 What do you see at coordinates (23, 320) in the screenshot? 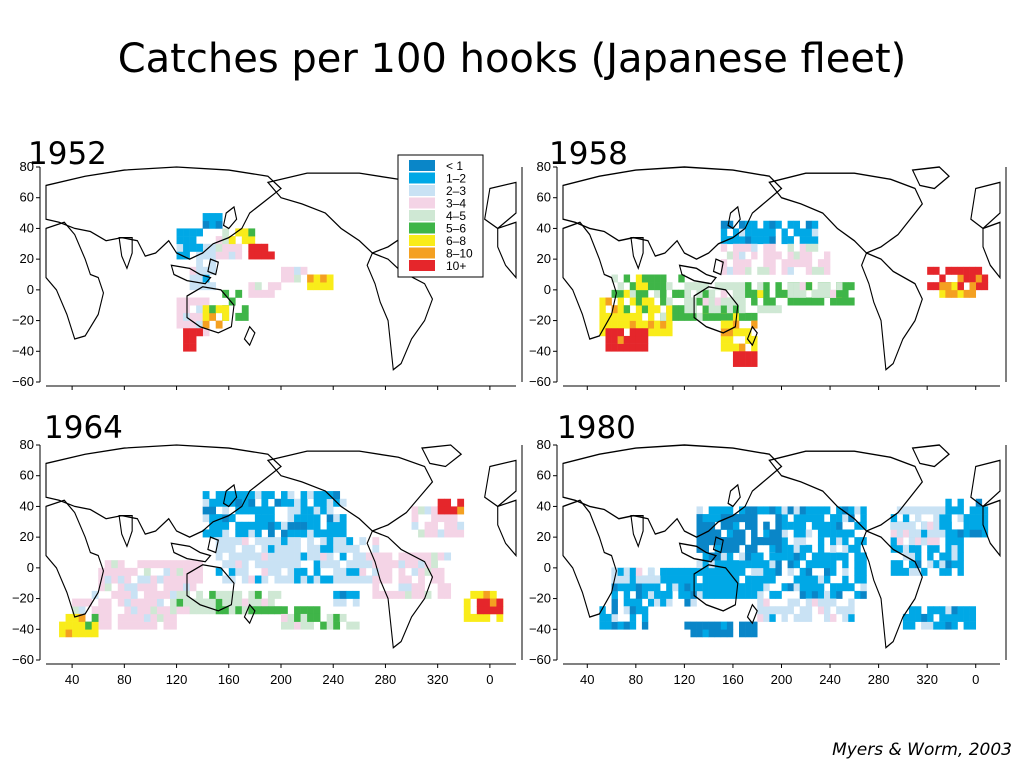
I see `lat-tick-label: −20` at bounding box center [23, 320].